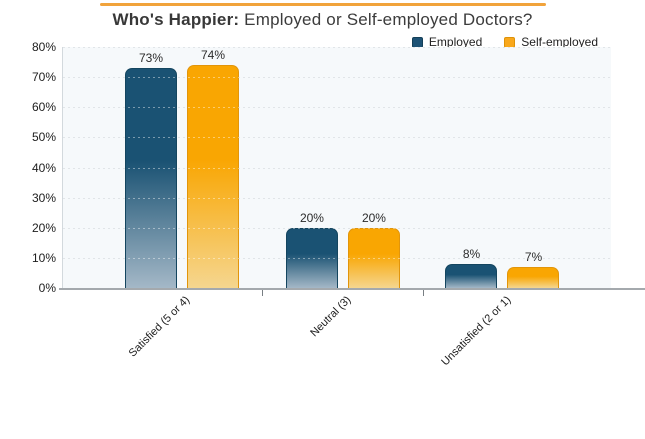 The height and width of the screenshot is (439, 645). I want to click on chart-title-bold: Who's Happier:, so click(176, 19).